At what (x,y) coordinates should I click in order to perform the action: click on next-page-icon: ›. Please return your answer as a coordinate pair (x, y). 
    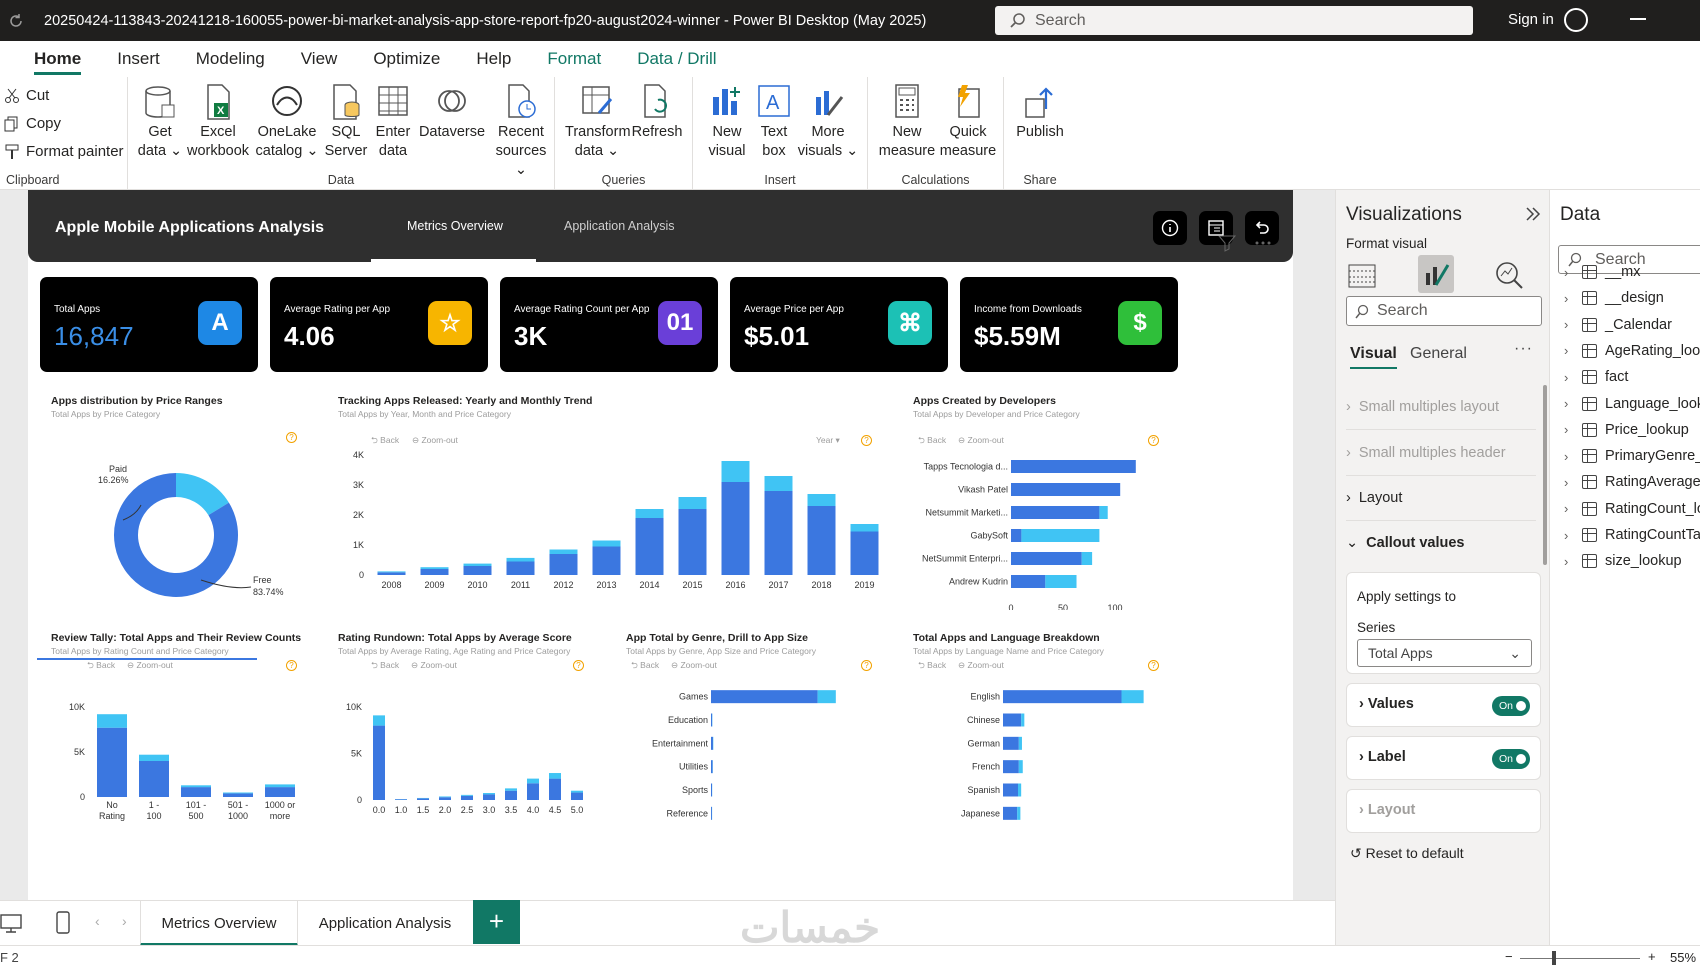
    Looking at the image, I should click on (124, 921).